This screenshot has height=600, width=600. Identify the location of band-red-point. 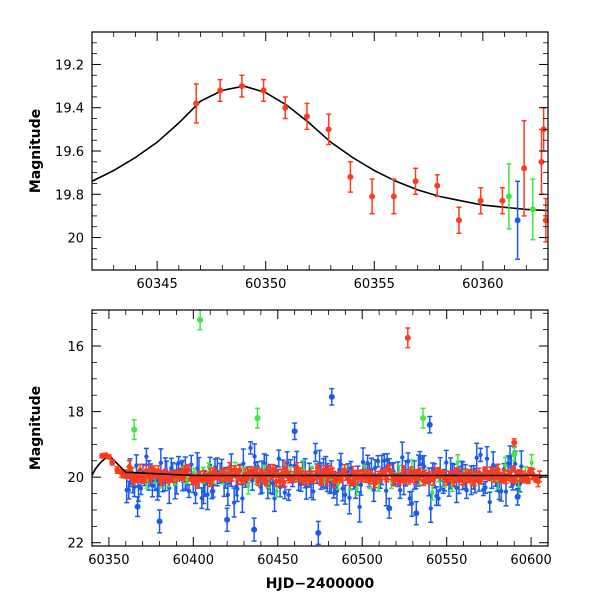
(297, 468).